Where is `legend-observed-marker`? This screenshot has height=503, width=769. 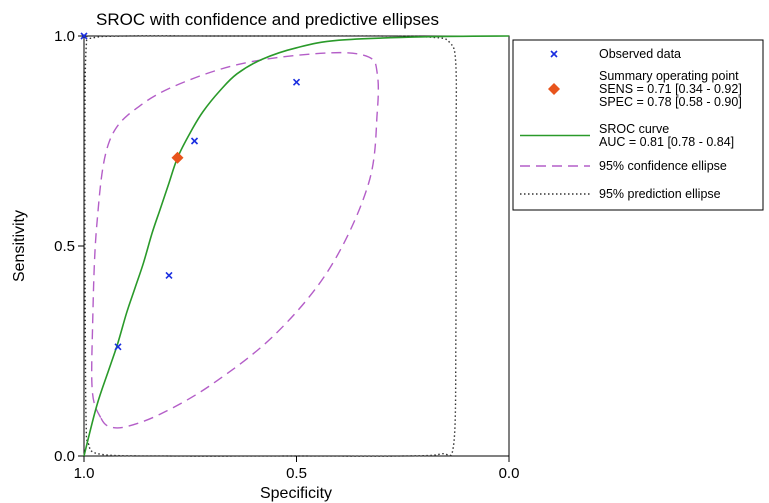 legend-observed-marker is located at coordinates (554, 54).